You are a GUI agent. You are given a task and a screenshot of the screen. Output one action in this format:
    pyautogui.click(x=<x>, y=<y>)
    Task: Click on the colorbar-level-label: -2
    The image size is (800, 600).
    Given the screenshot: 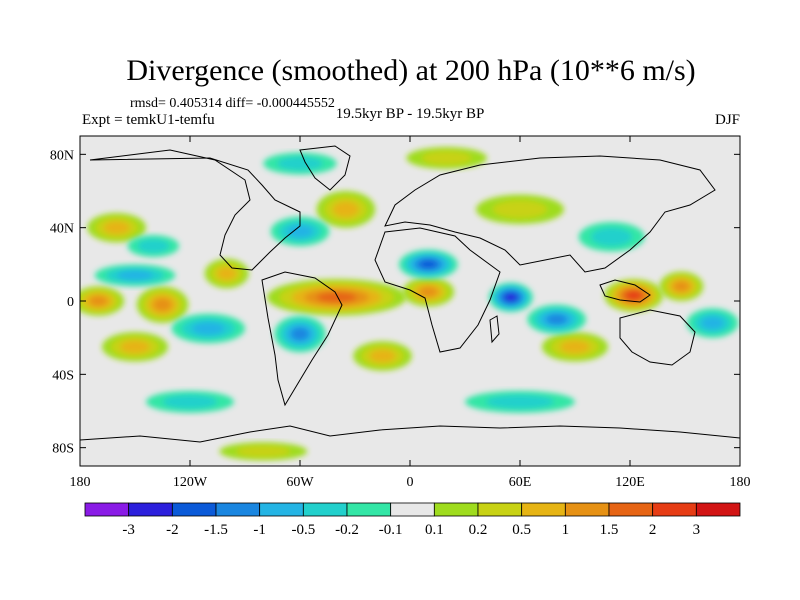 What is the action you would take?
    pyautogui.click(x=172, y=530)
    